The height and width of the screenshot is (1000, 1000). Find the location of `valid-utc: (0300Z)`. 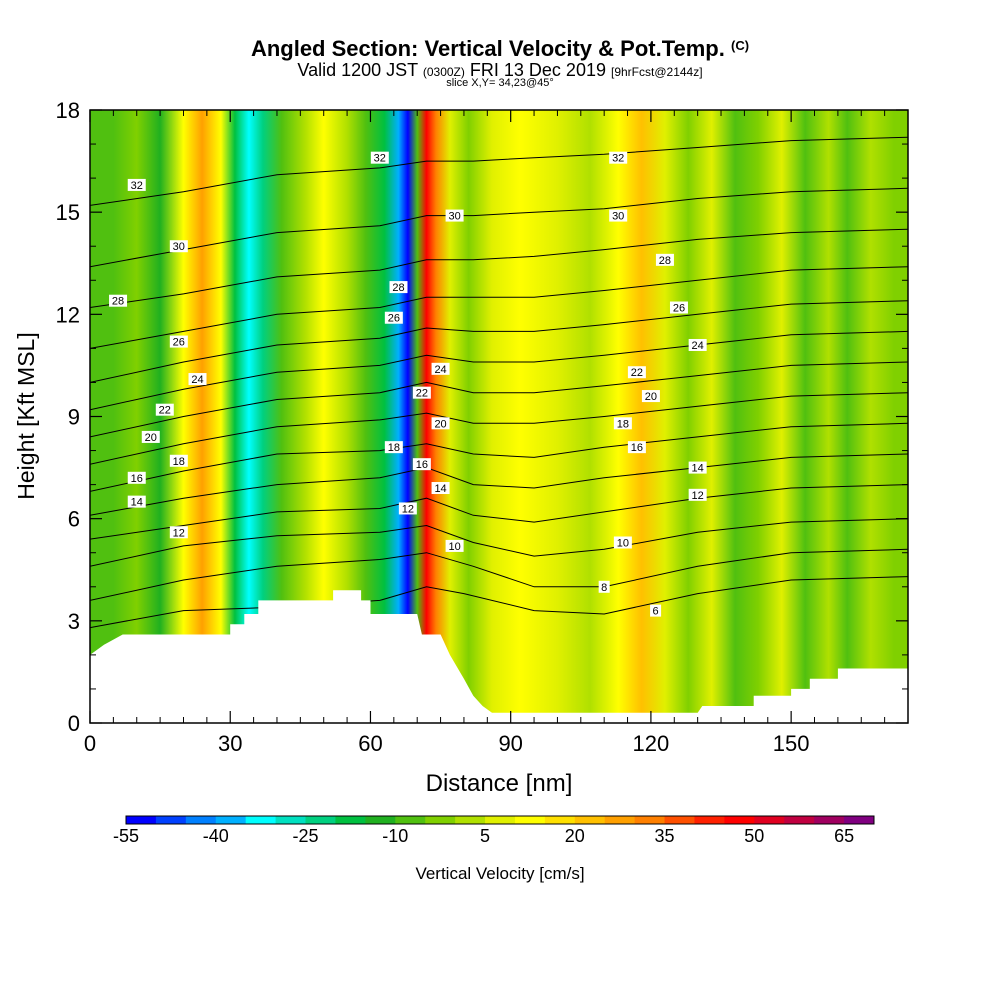

valid-utc: (0300Z) is located at coordinates (443, 72).